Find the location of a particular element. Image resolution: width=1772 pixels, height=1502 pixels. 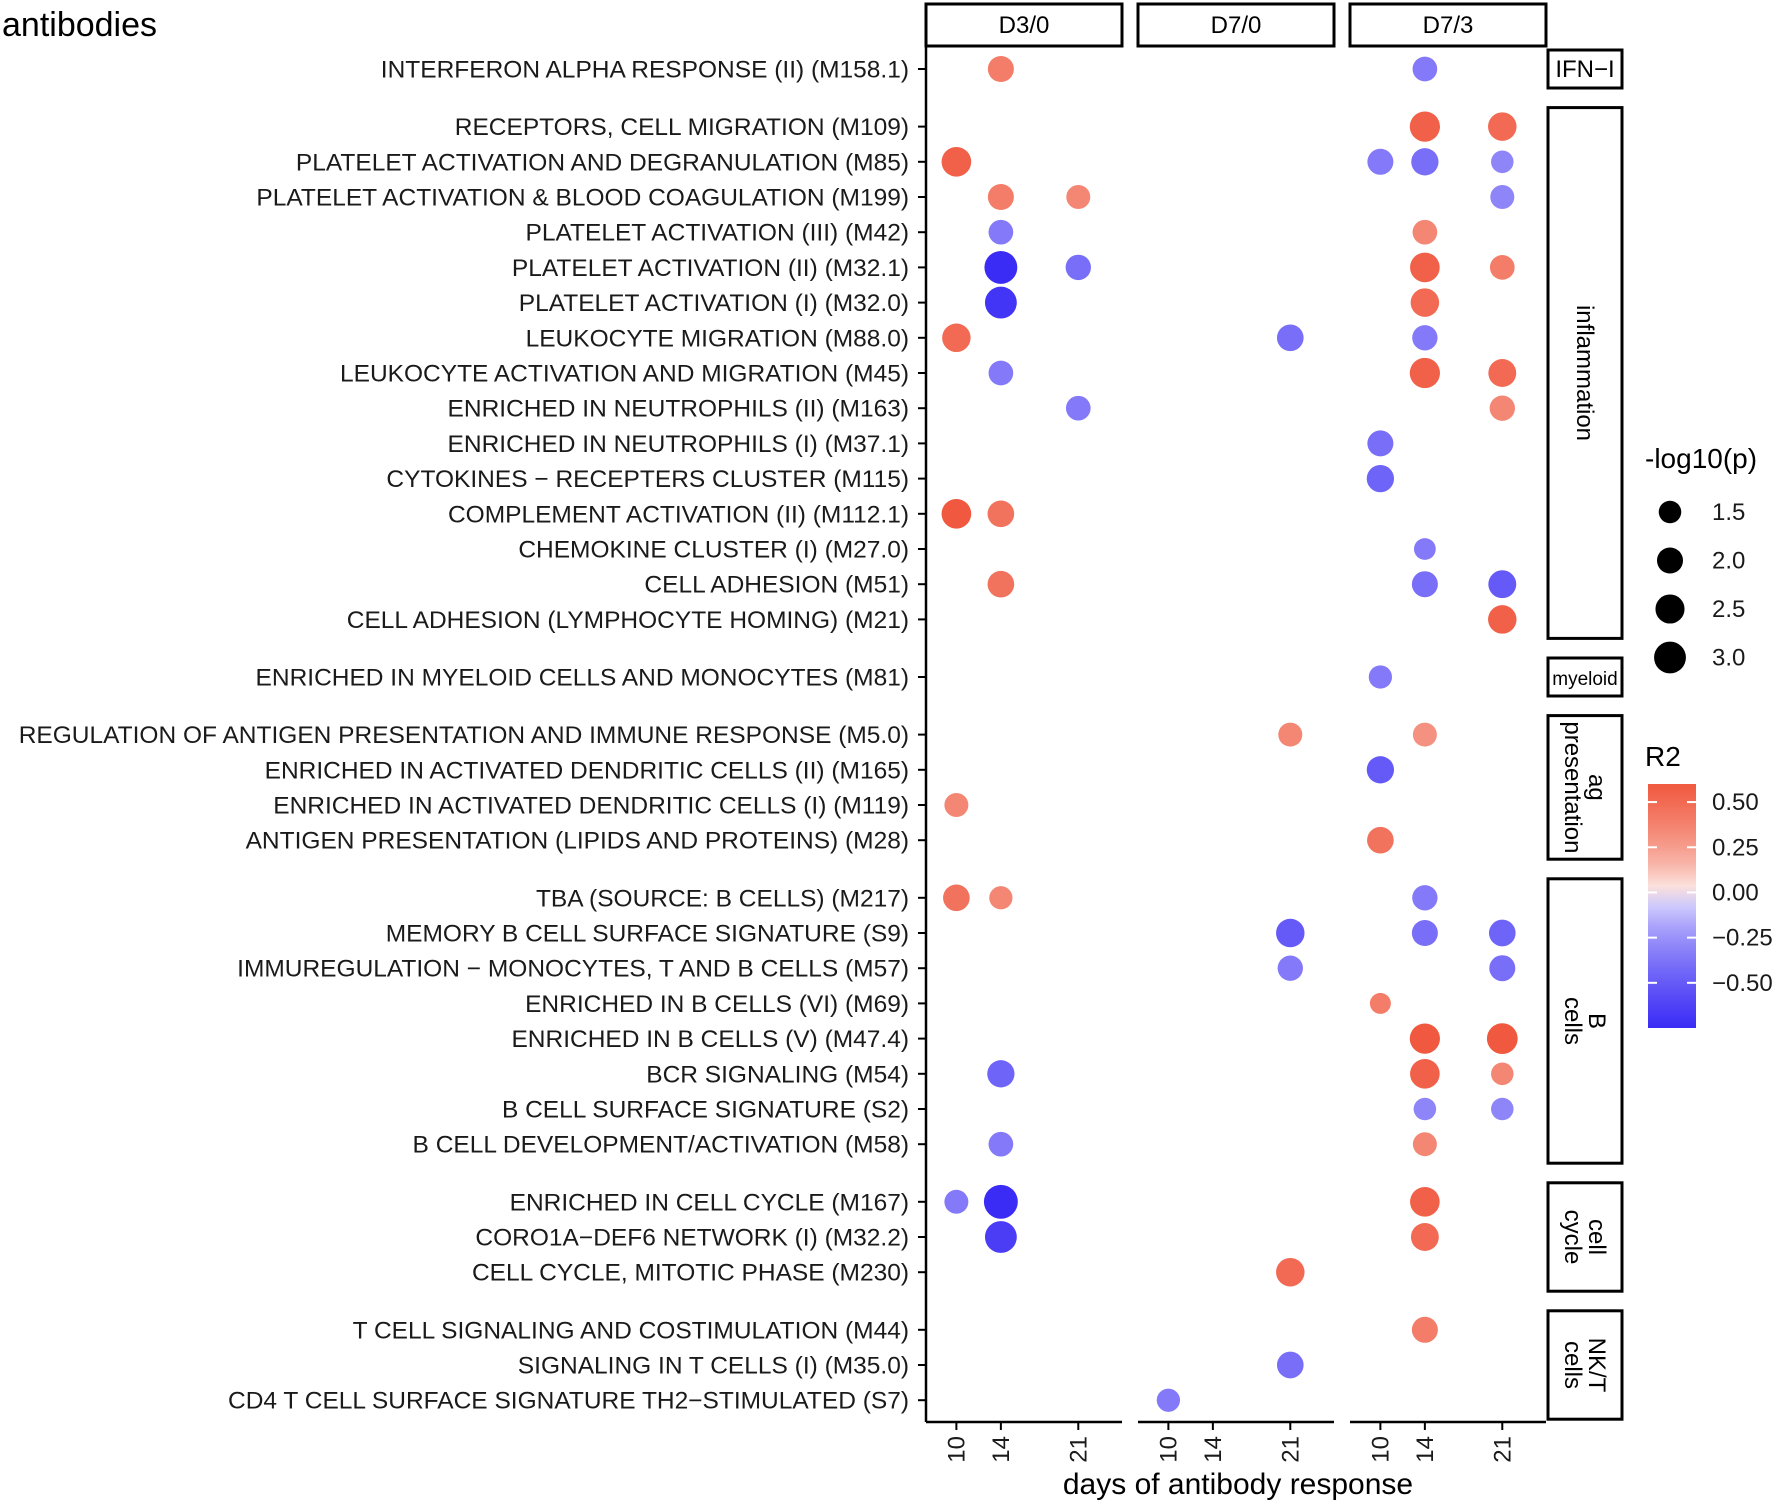

module-label: T CELL SIGNALING AND COSTIMULATION (M44) is located at coordinates (631, 1330).